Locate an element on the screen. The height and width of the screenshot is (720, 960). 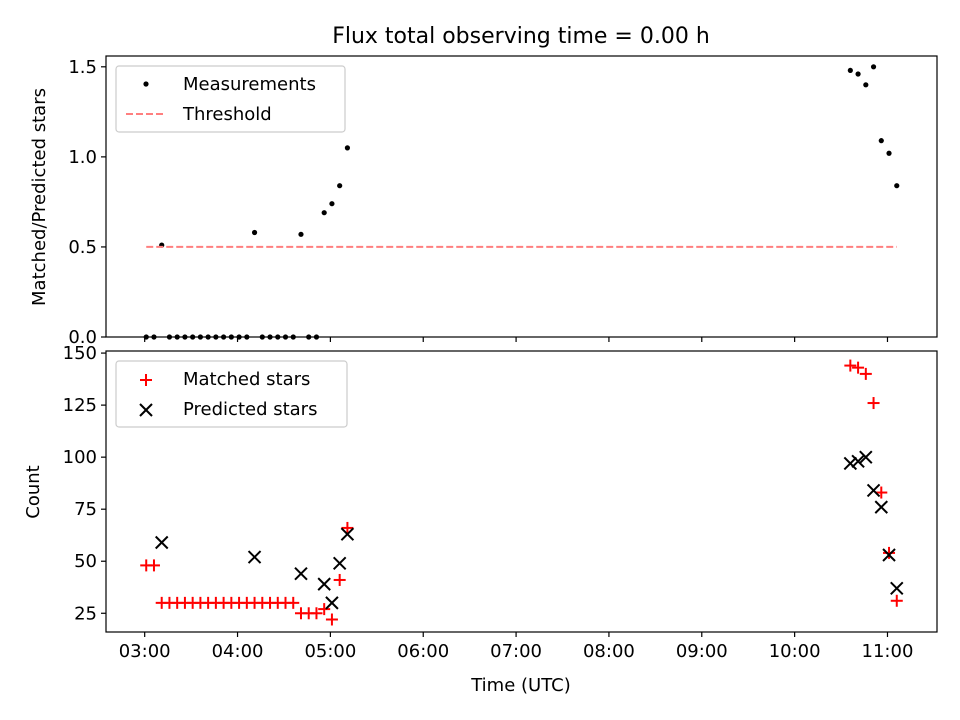
bottom-legend: Matched stars Predicted stars is located at coordinates (231, 394).